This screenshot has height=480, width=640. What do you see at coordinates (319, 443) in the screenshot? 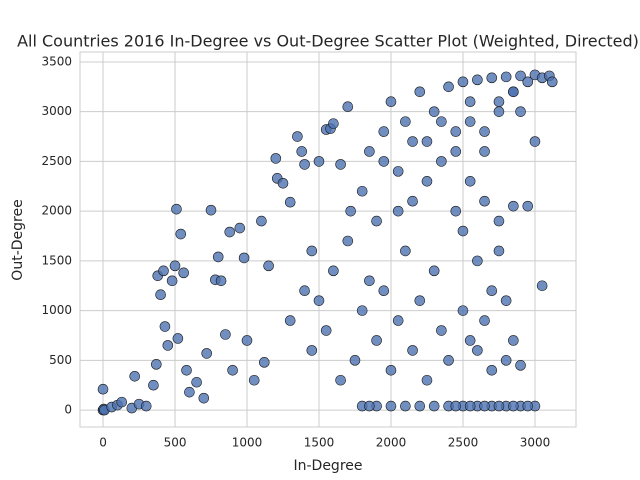
I see `x-tick-label: 1500` at bounding box center [319, 443].